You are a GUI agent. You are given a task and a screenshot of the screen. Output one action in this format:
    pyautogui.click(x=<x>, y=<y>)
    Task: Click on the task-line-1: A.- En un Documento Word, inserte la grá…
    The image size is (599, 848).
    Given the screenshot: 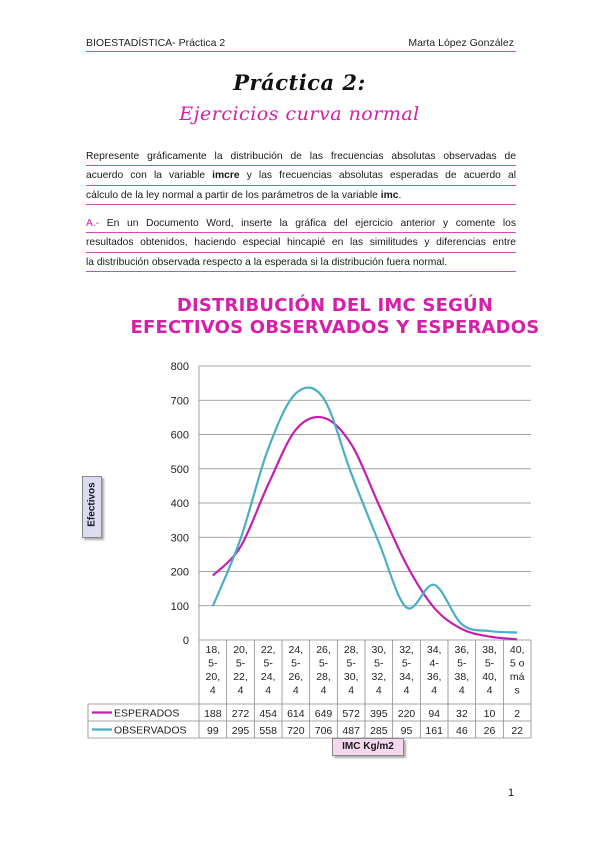 What is the action you would take?
    pyautogui.click(x=301, y=224)
    